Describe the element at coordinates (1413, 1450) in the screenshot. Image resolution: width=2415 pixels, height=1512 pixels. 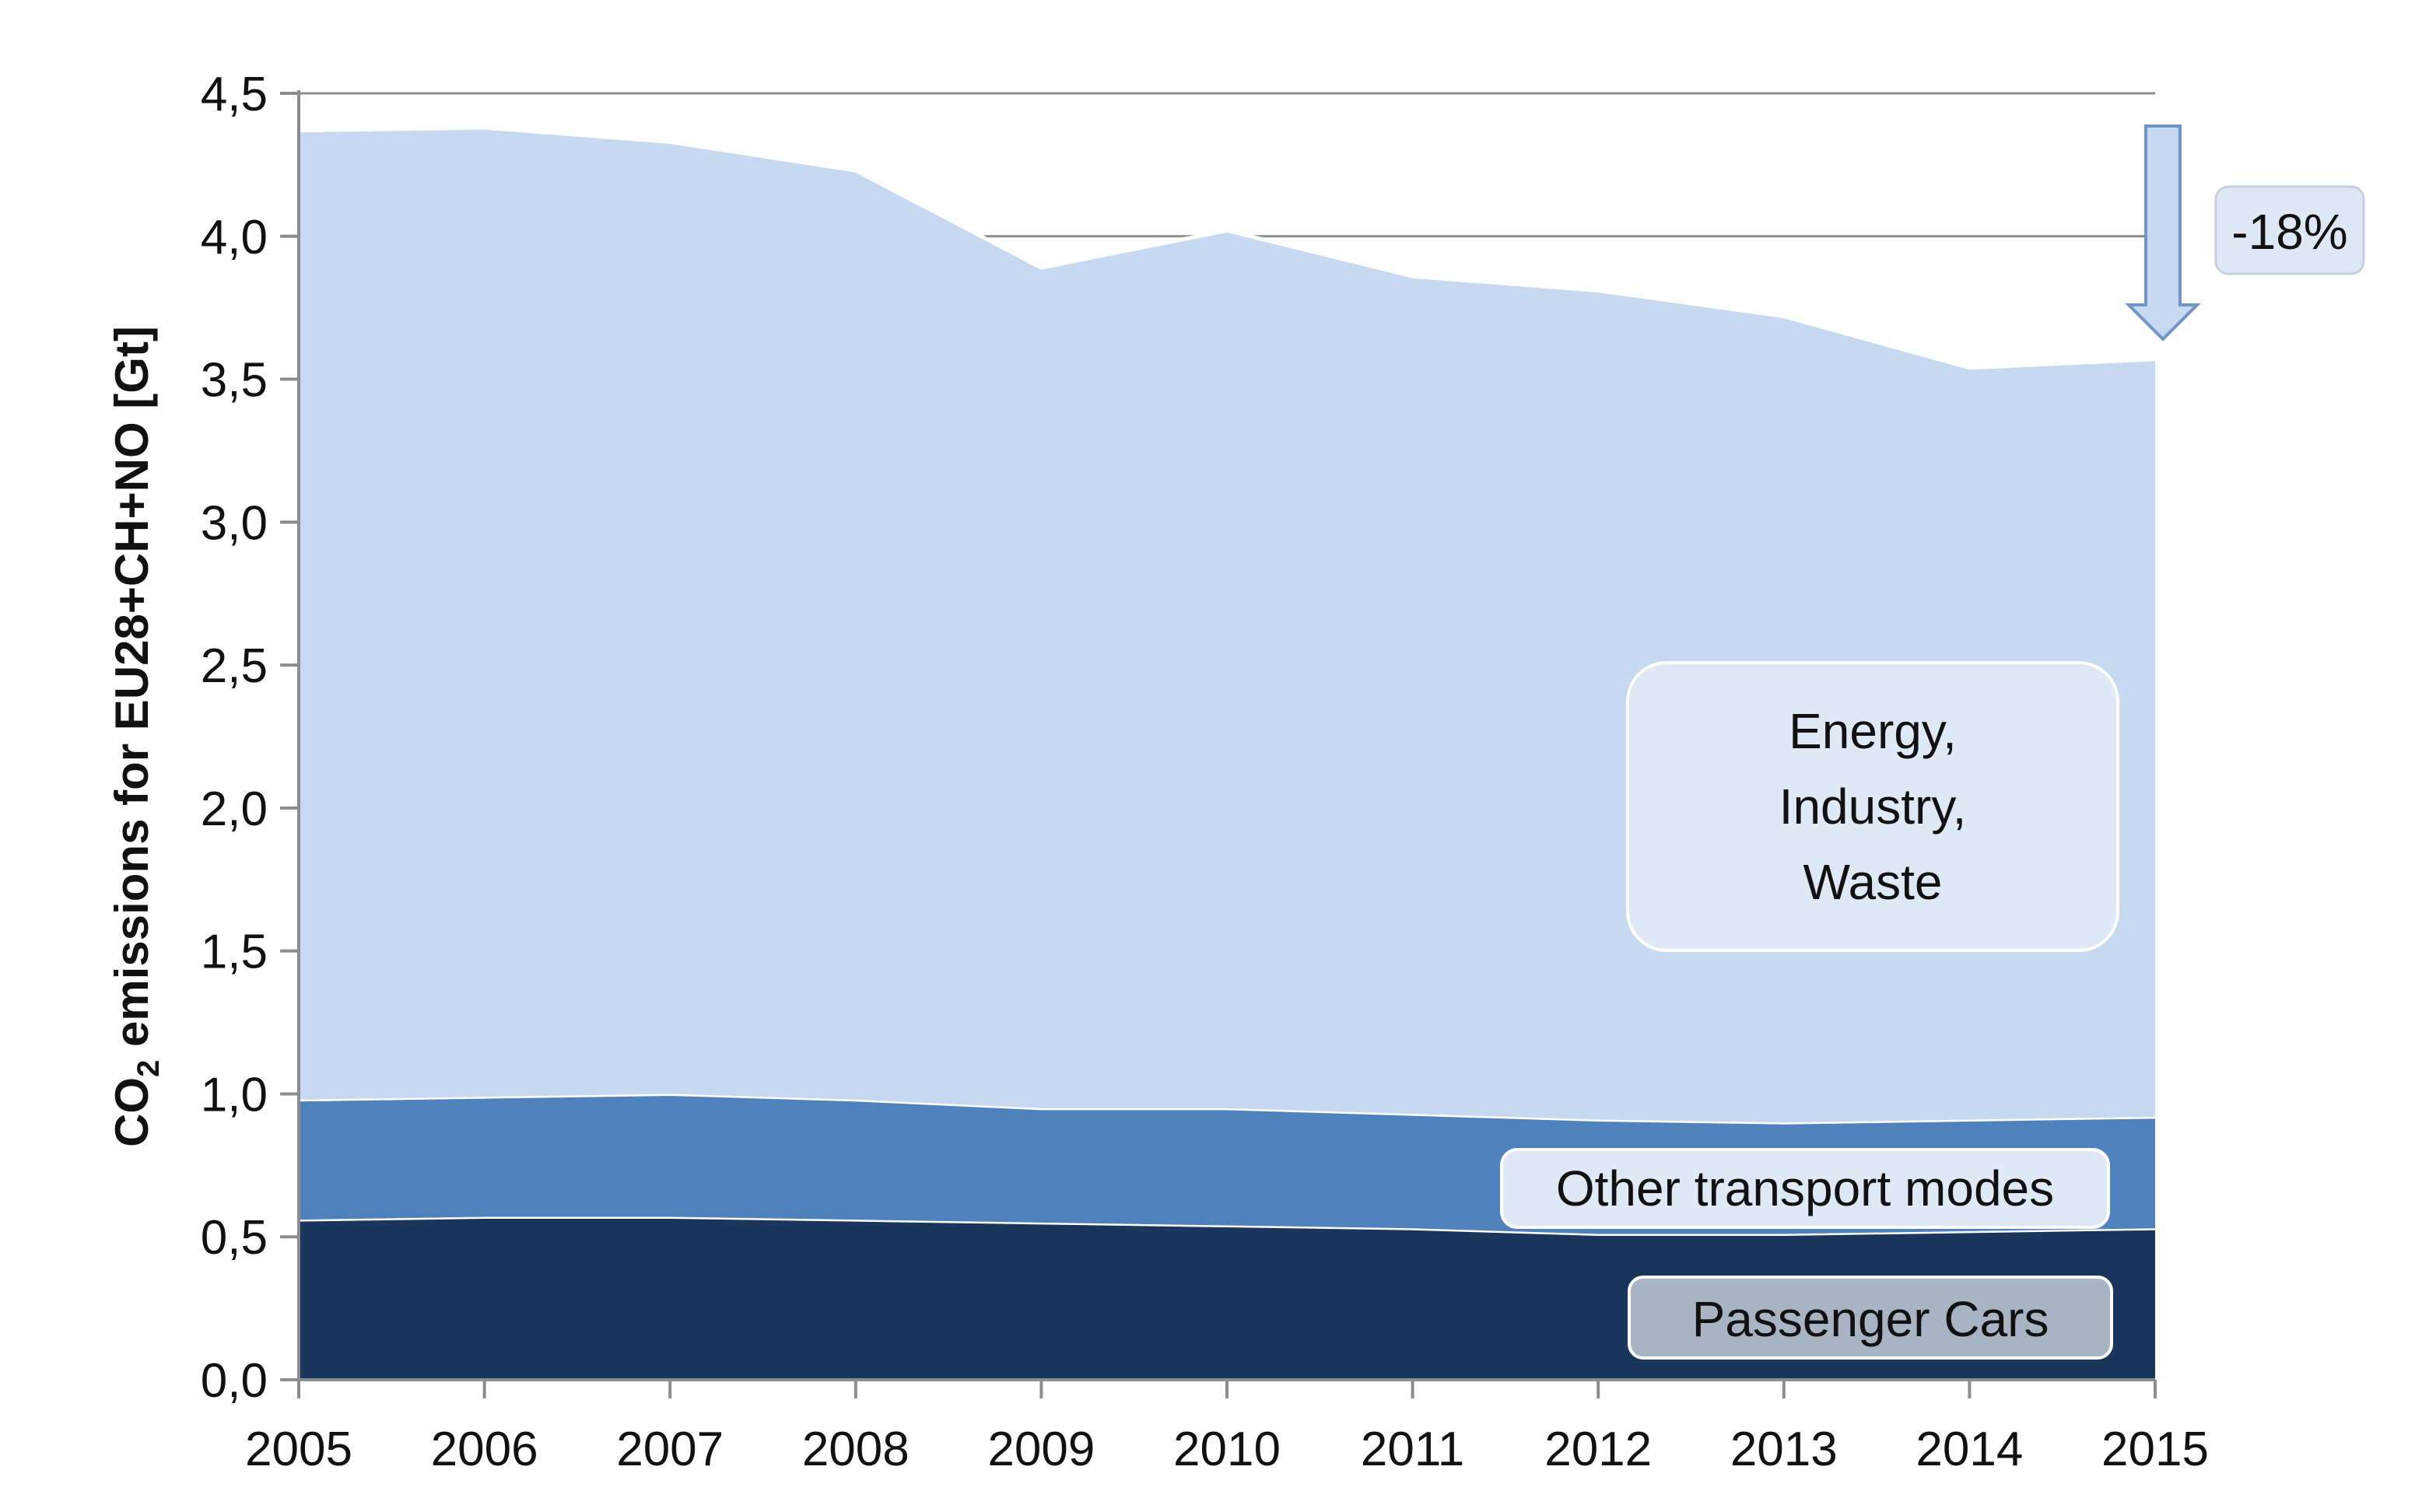
I see `x-tick-label: 2011` at that location.